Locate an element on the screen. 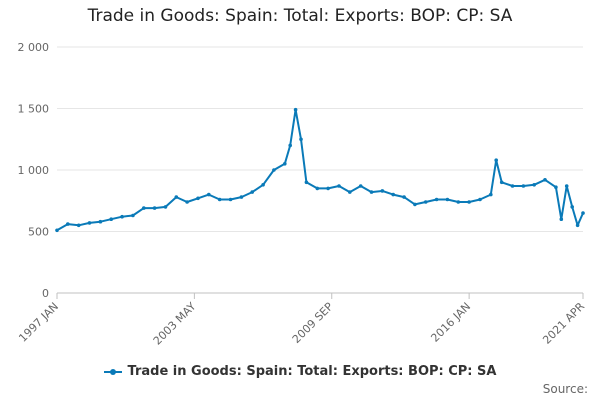  x-tick-label: 1997 JAN is located at coordinates (38, 322).